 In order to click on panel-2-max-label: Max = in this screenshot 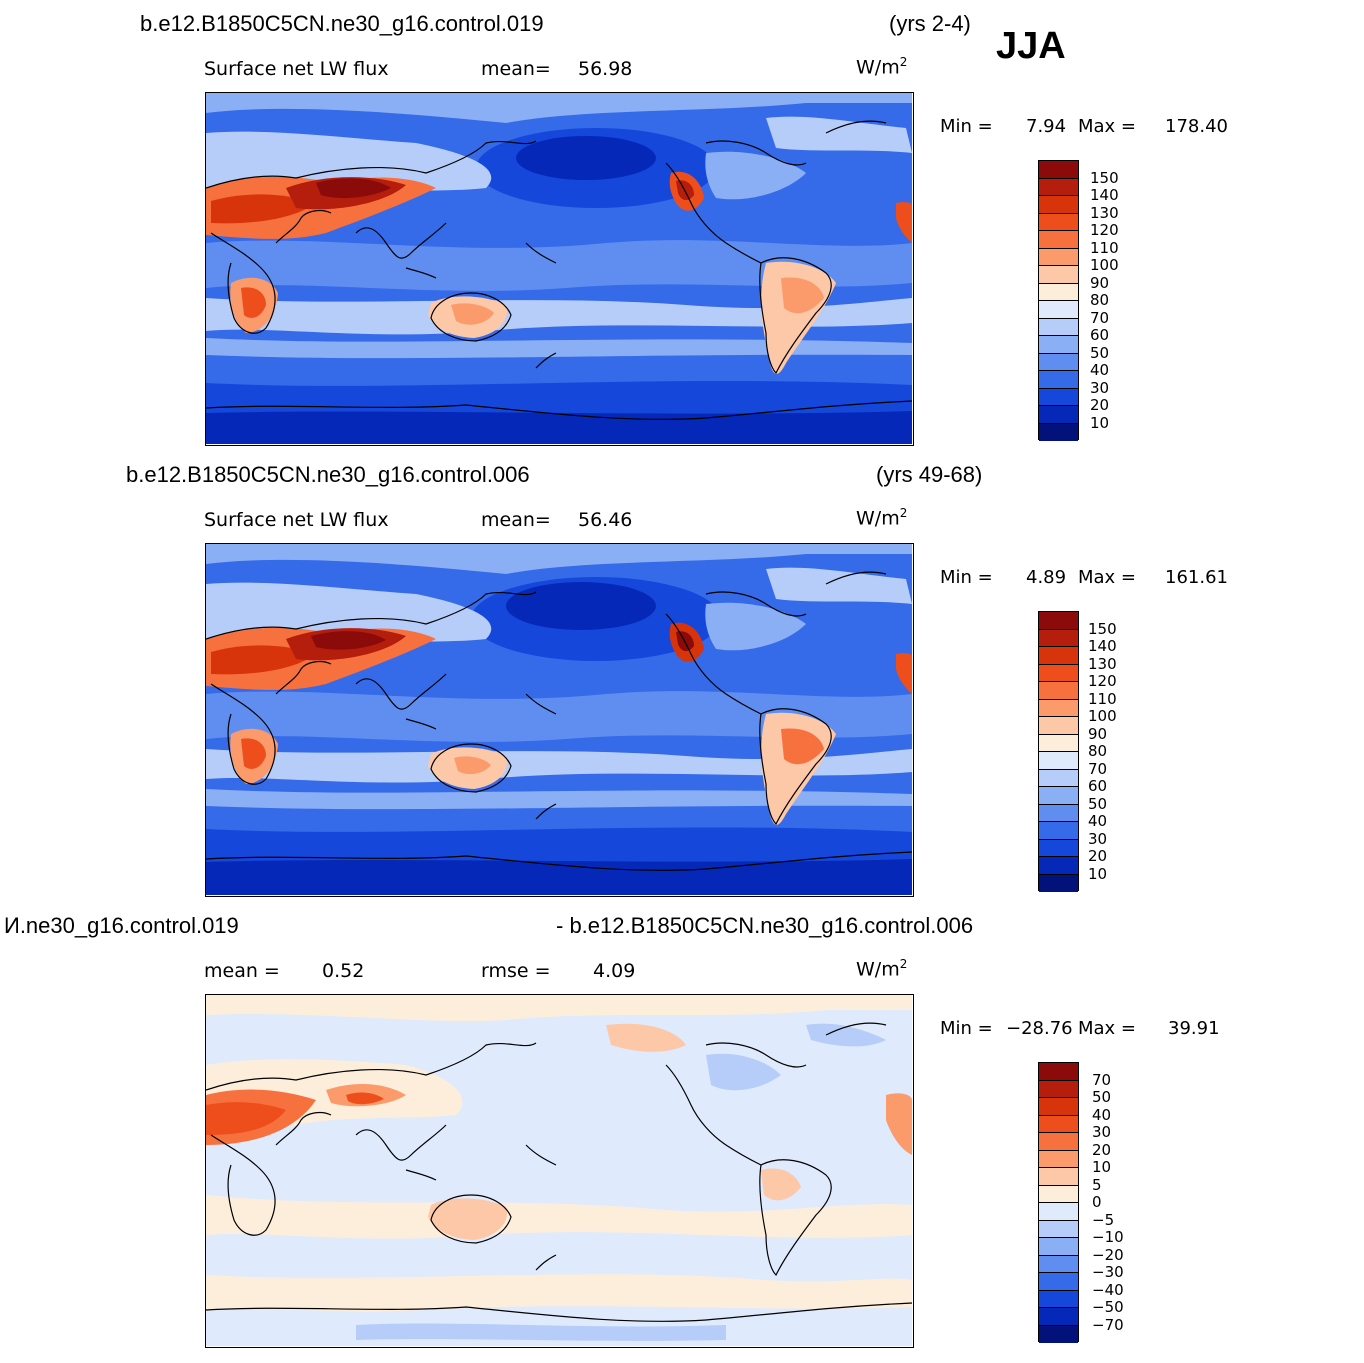, I will do `click(1107, 577)`.